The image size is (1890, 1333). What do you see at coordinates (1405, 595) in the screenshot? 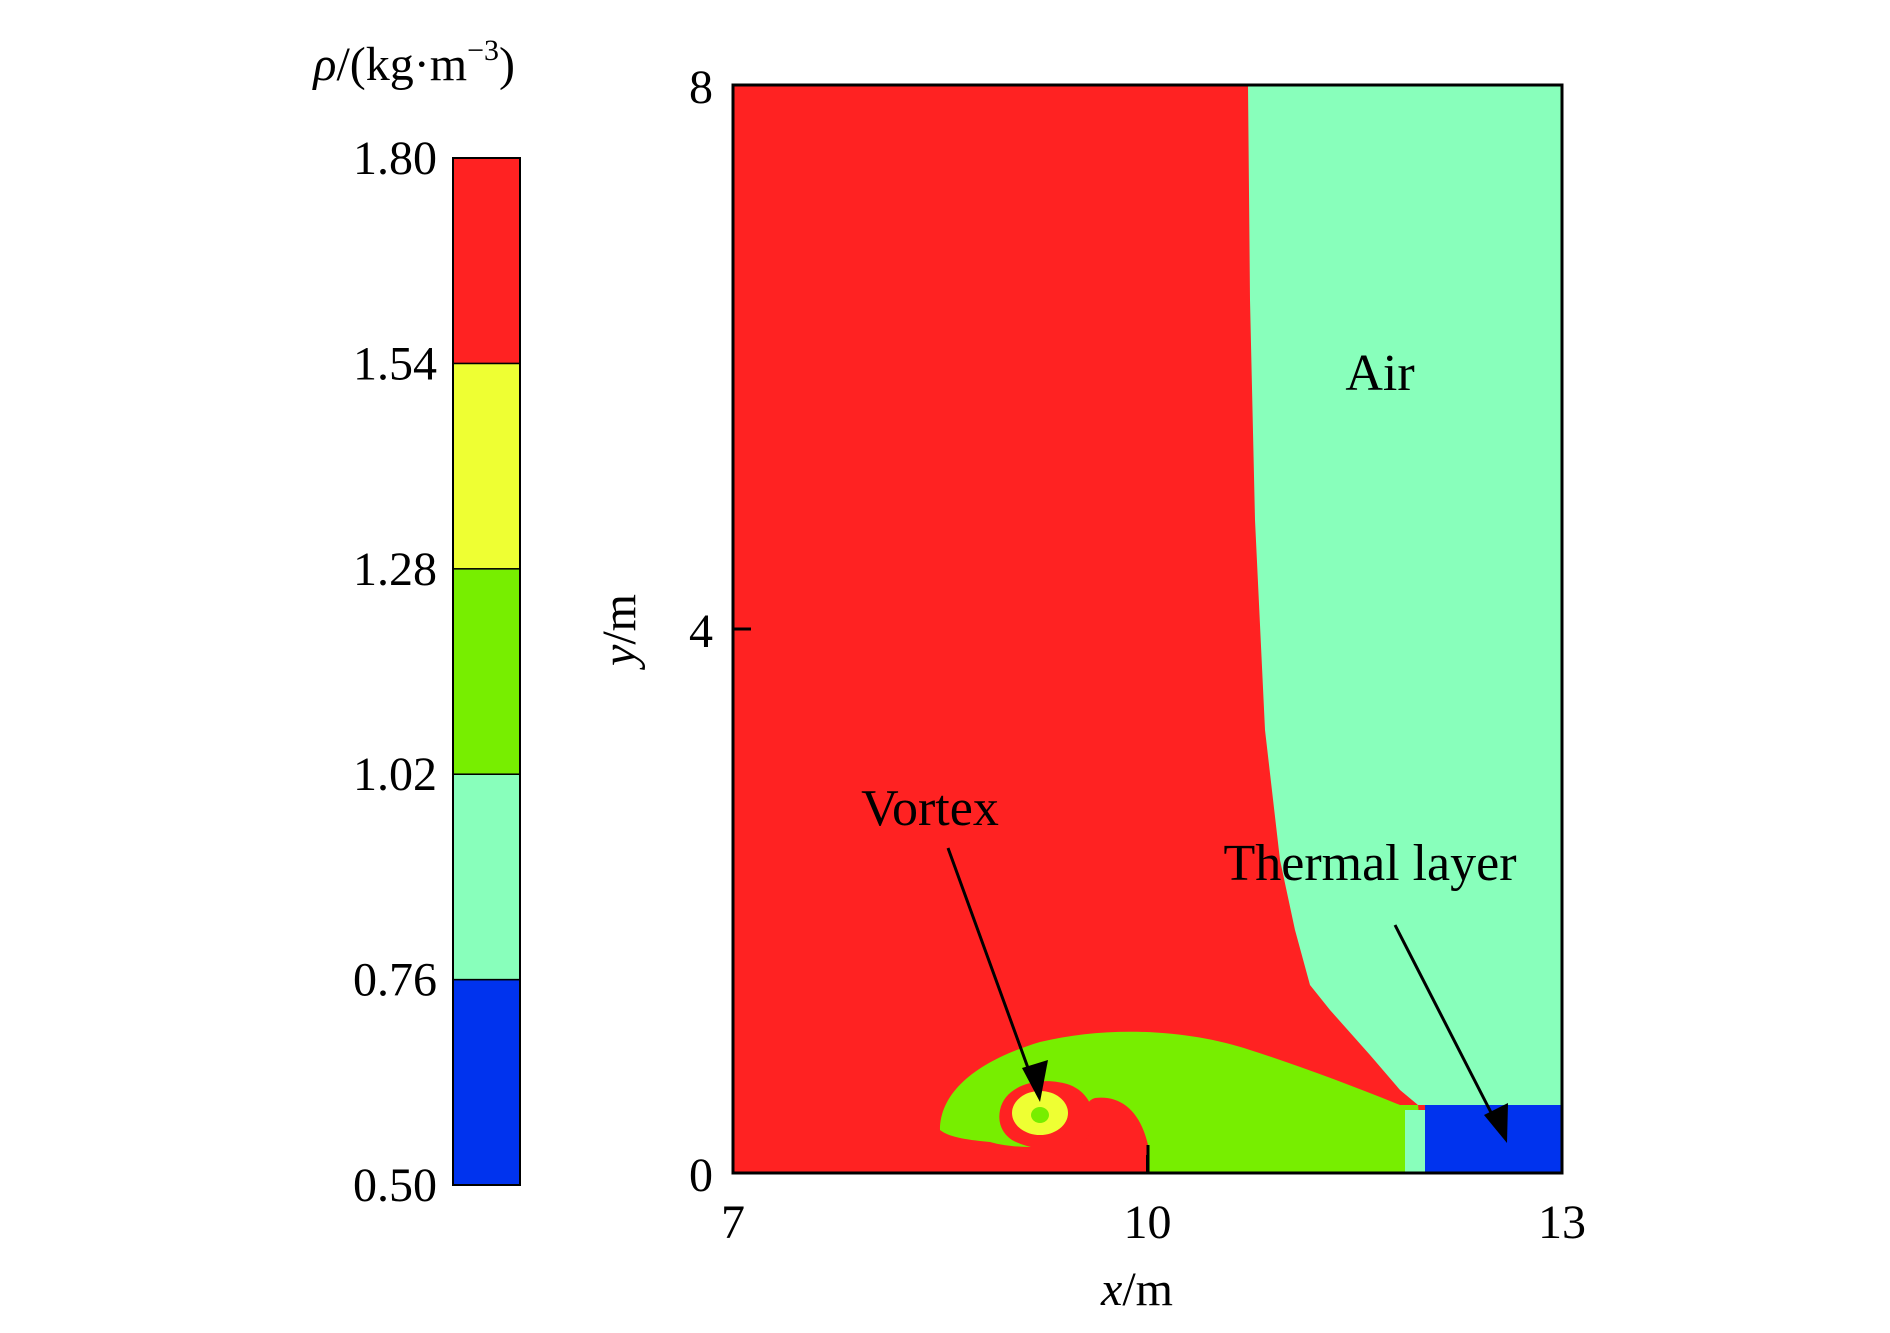
I see `air-region` at bounding box center [1405, 595].